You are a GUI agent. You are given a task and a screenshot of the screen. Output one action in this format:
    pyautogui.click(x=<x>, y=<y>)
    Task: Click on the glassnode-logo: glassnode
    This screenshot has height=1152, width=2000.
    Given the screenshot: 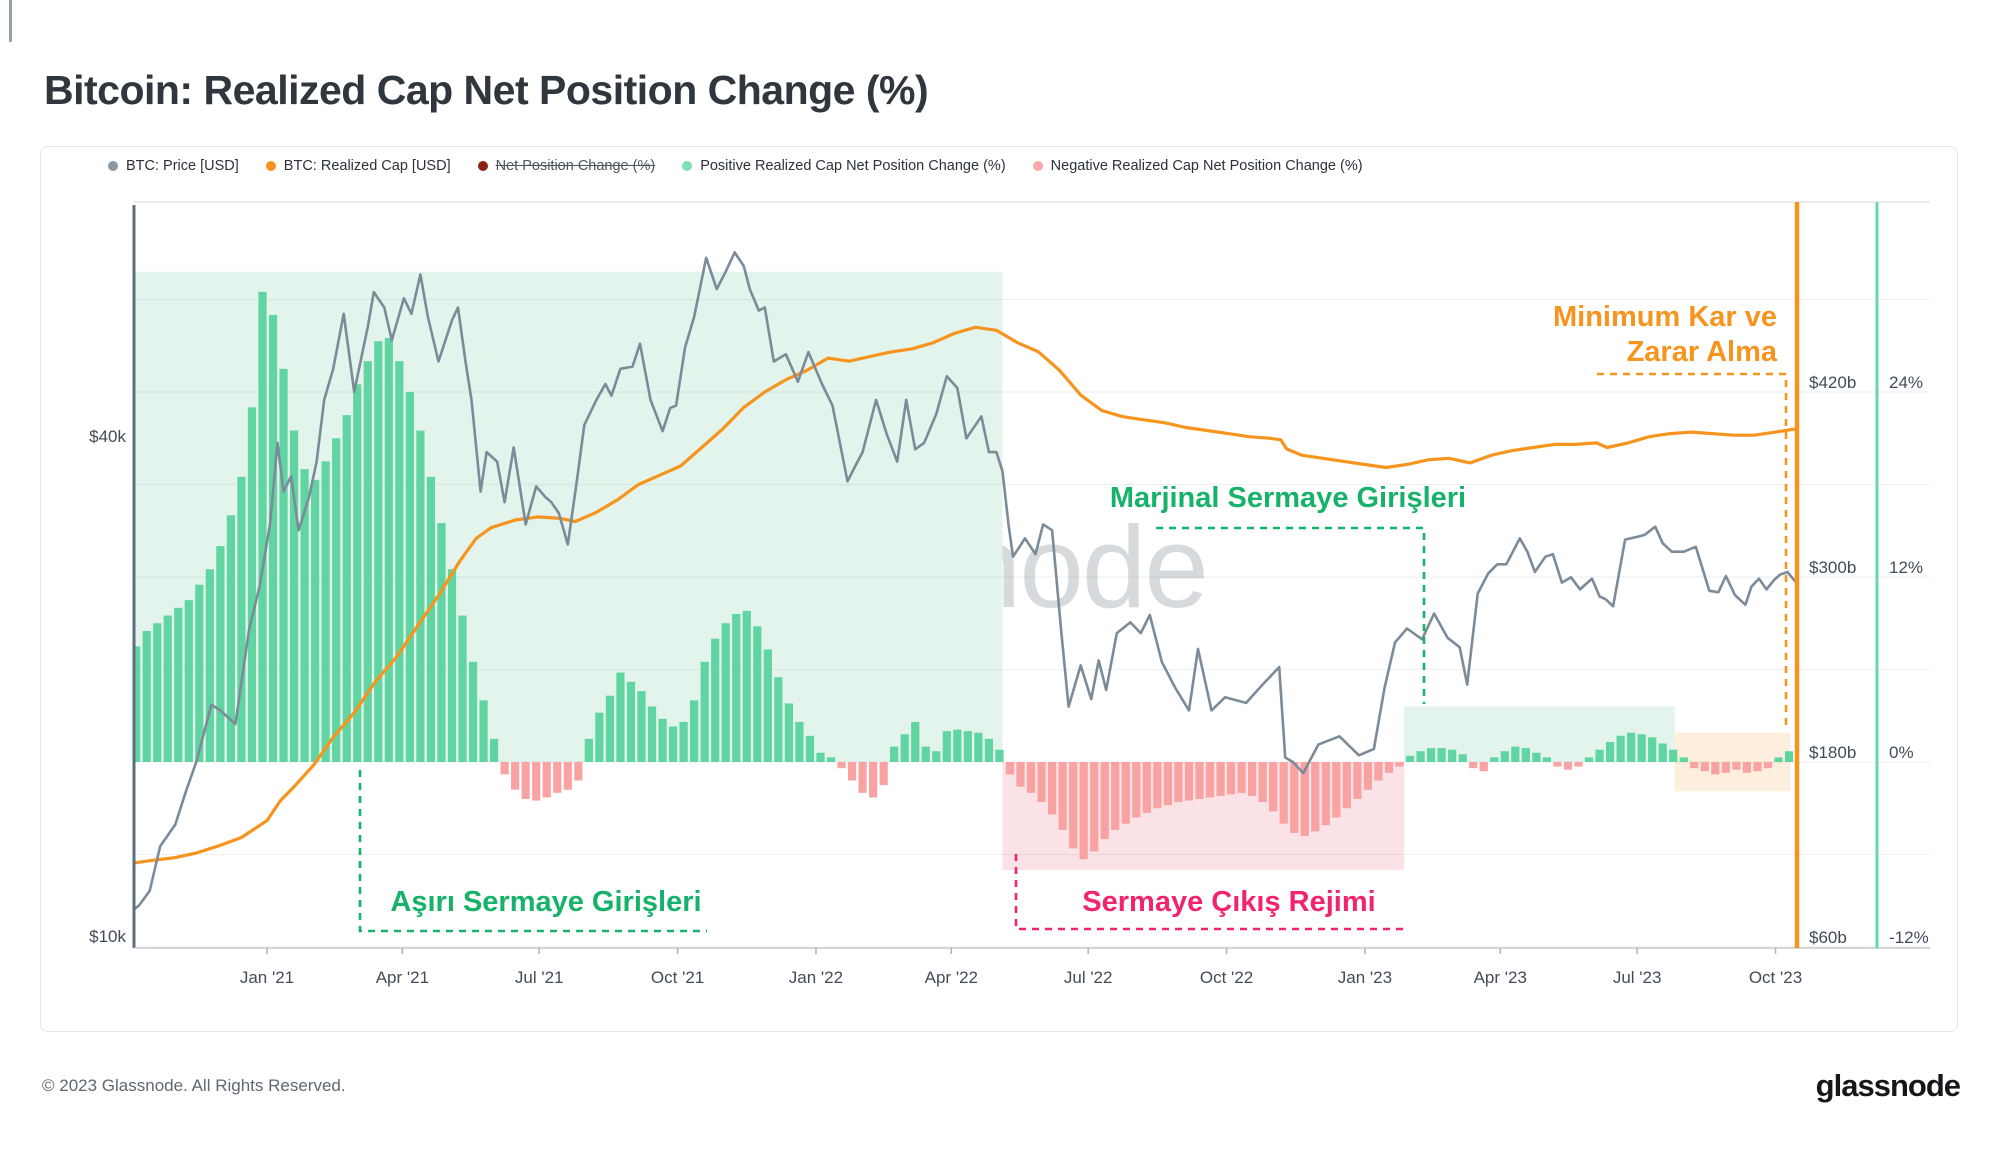 What is the action you would take?
    pyautogui.click(x=1888, y=1085)
    